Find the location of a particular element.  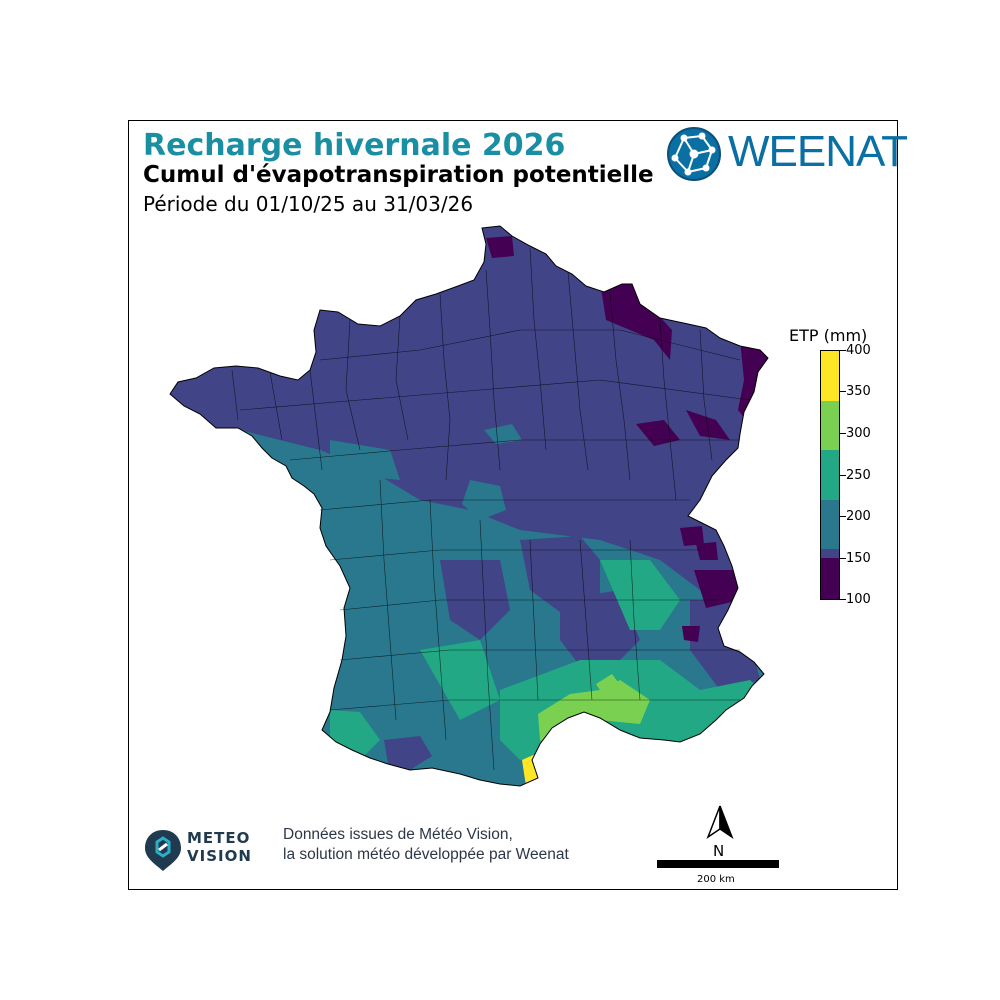

legend-tick-label: 400 is located at coordinates (858, 350).